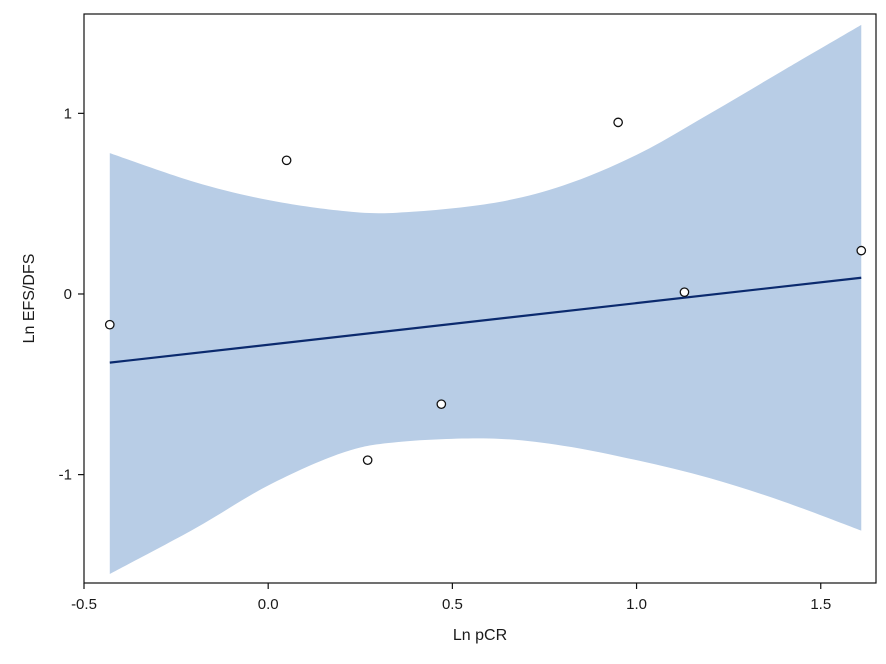  I want to click on y-tick-label: -1, so click(65, 475).